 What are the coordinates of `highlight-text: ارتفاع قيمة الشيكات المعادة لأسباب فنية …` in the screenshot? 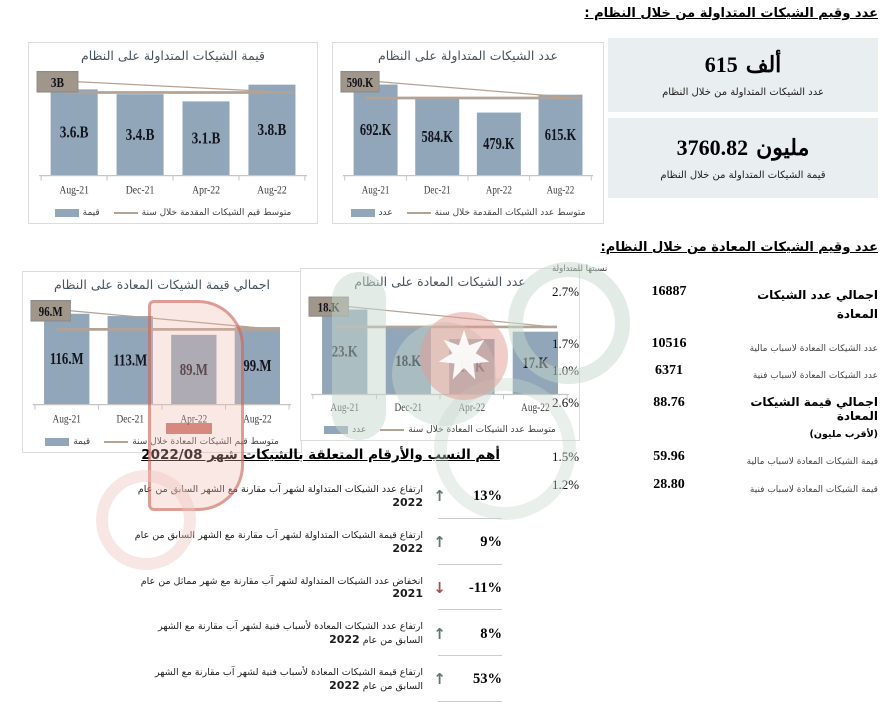 It's located at (276, 680).